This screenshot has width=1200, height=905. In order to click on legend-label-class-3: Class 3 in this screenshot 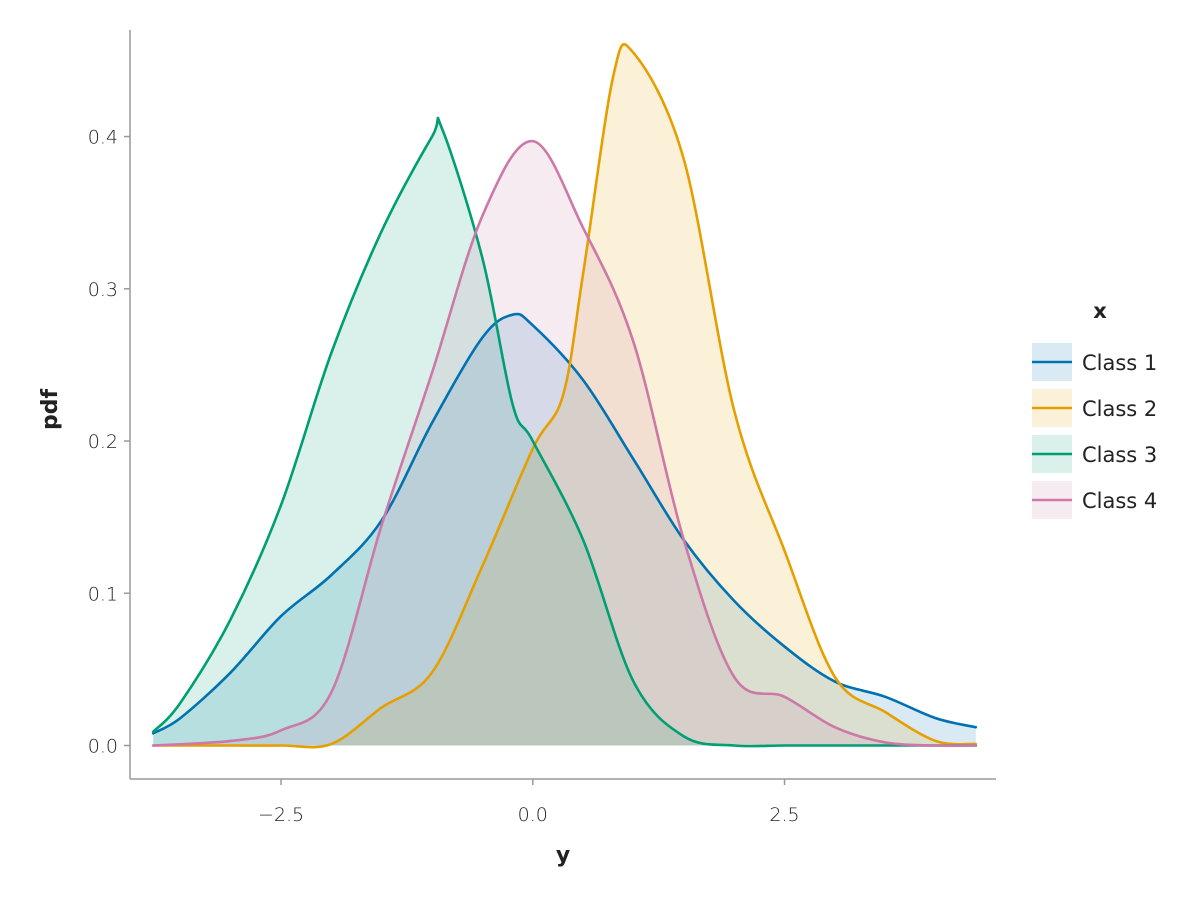, I will do `click(1119, 455)`.